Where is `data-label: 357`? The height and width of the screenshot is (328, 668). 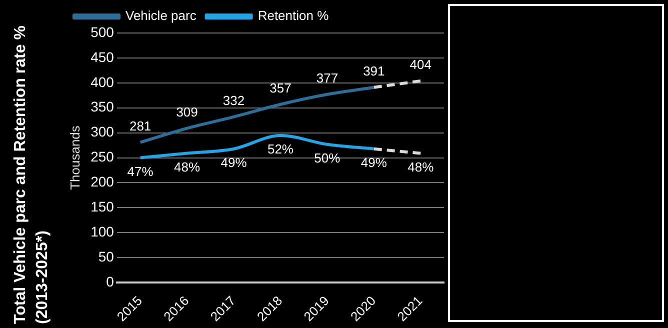 data-label: 357 is located at coordinates (281, 88).